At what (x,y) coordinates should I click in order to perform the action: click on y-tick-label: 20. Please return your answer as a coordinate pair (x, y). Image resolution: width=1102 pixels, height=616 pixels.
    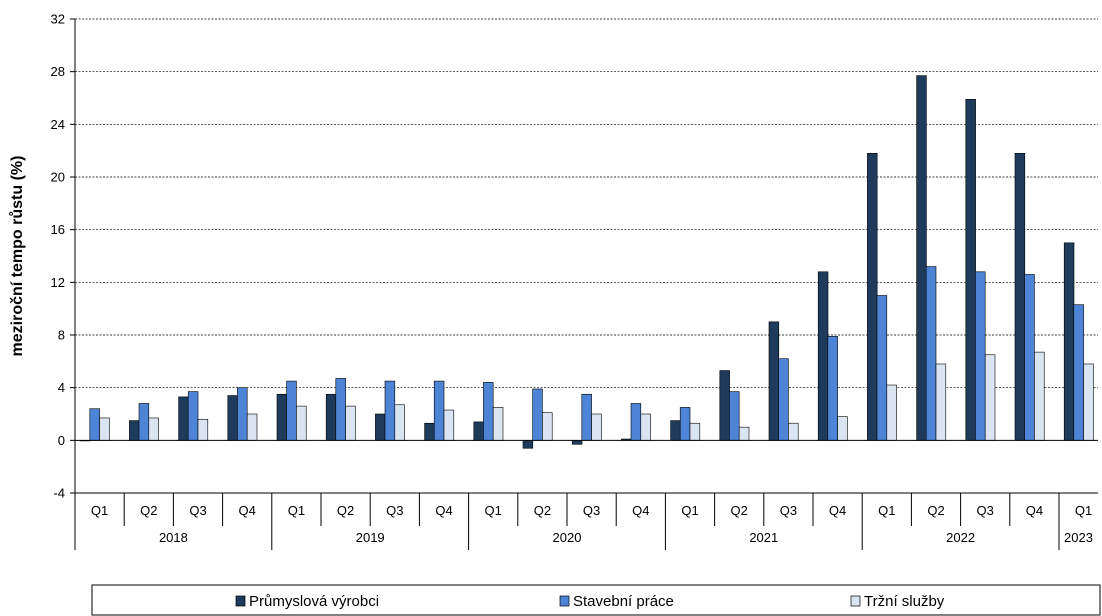
    Looking at the image, I should click on (58, 177).